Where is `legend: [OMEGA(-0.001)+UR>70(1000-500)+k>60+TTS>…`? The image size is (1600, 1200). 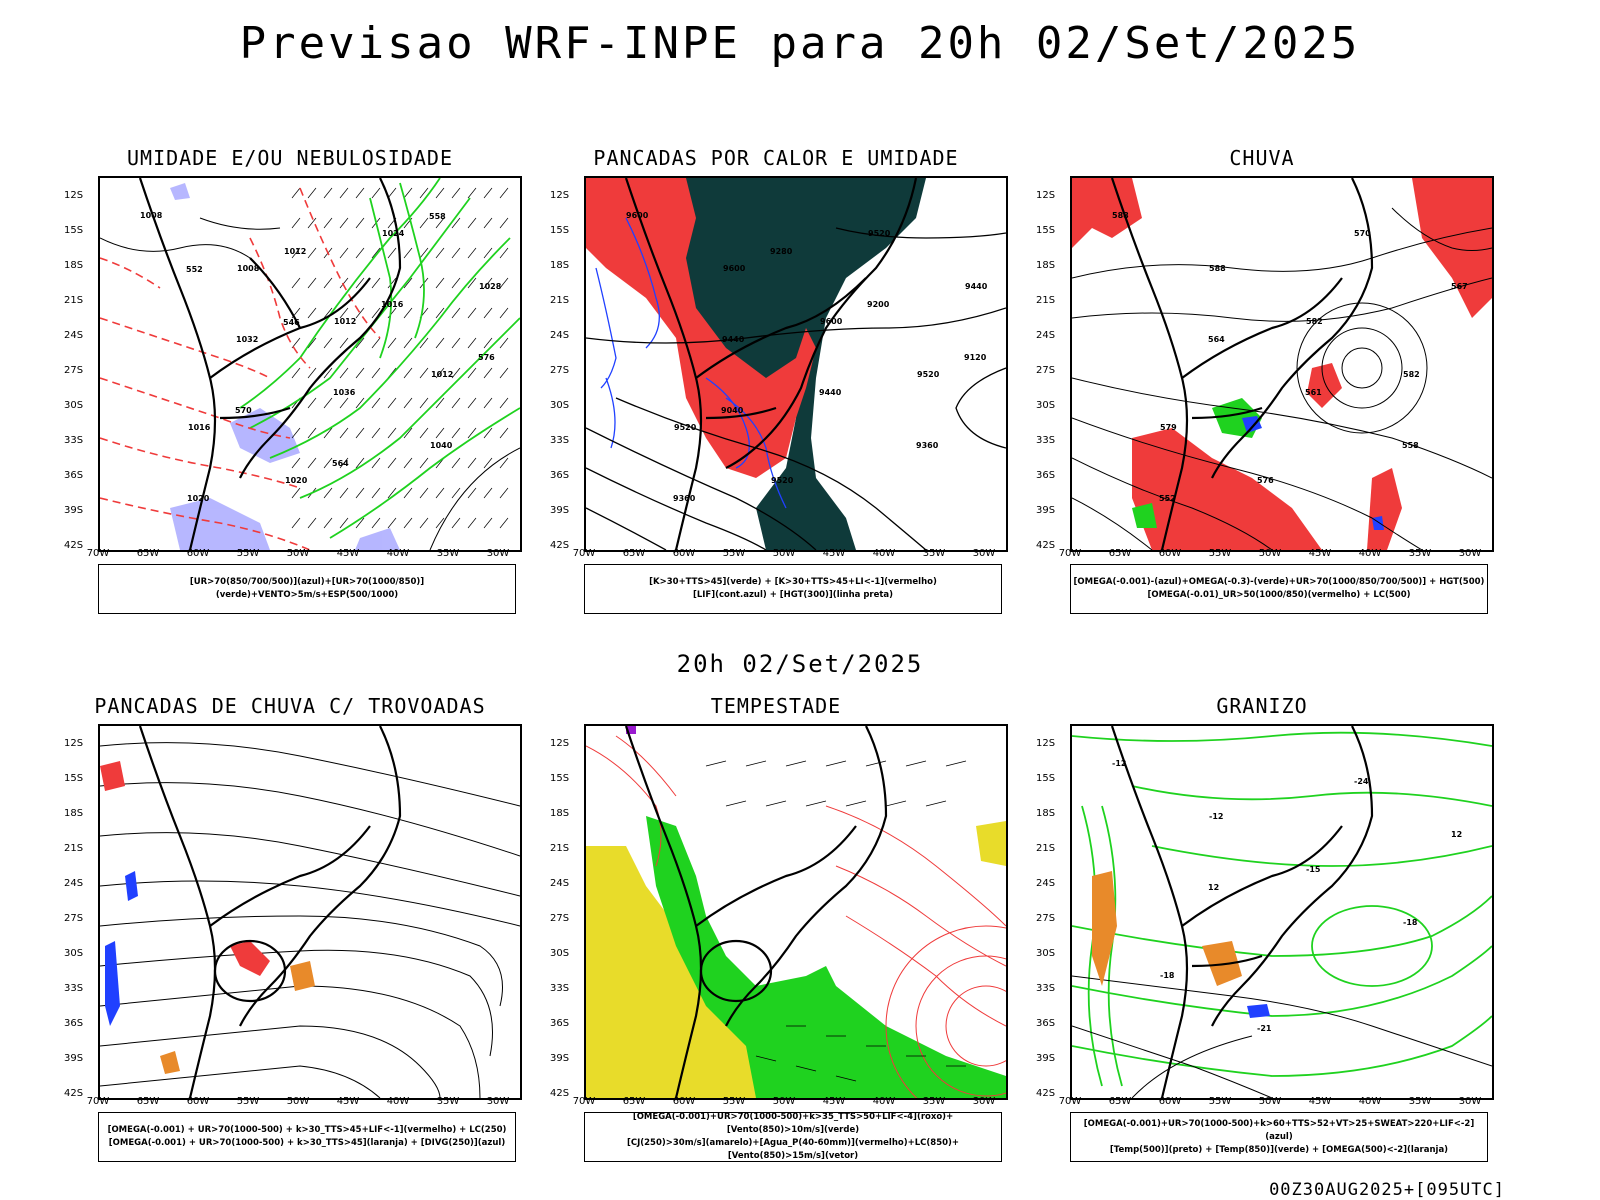
legend: [OMEGA(-0.001)+UR>70(1000-500)+k>60+TTS>… is located at coordinates (1279, 1137).